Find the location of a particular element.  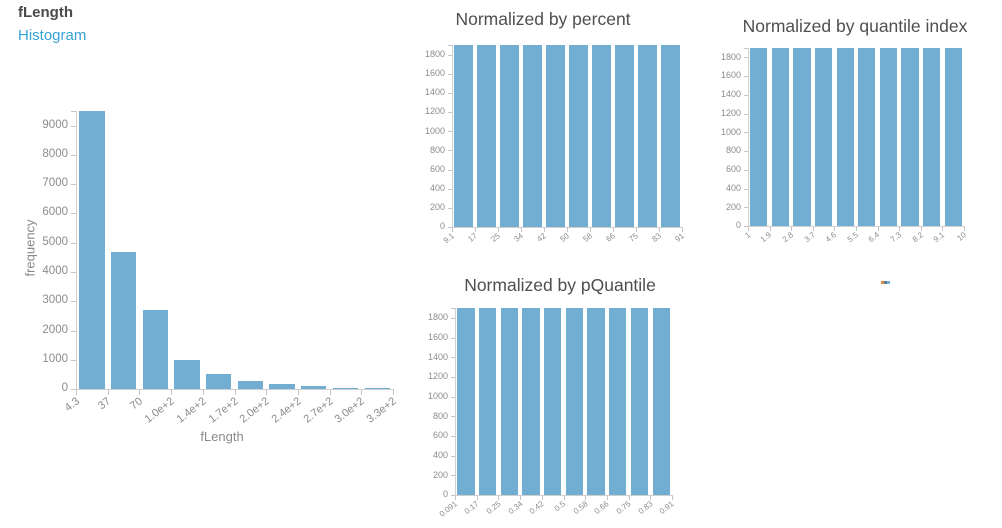

x-tick-label: 3.3e+2 is located at coordinates (381, 410).